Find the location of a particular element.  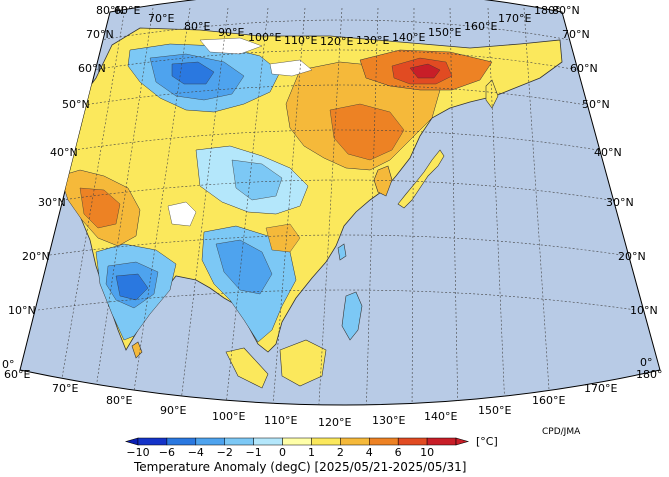

bottom-lon-label: 130°E is located at coordinates (388, 420).